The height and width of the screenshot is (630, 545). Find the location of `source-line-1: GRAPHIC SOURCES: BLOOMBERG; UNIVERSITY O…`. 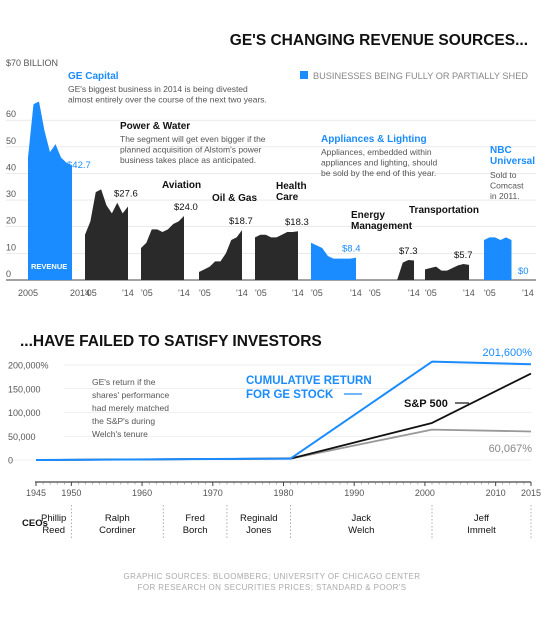

source-line-1: GRAPHIC SOURCES: BLOOMBERG; UNIVERSITY O… is located at coordinates (272, 576).